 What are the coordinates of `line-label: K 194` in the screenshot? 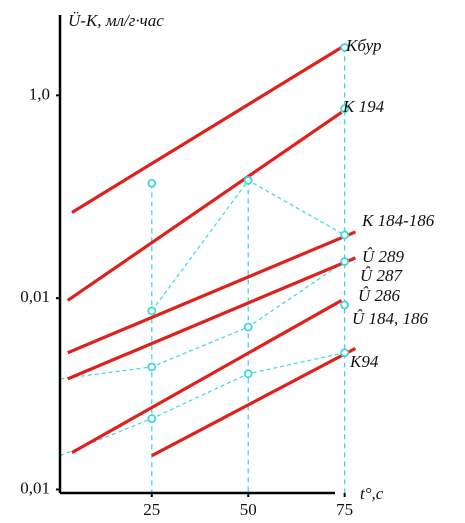 It's located at (363, 106).